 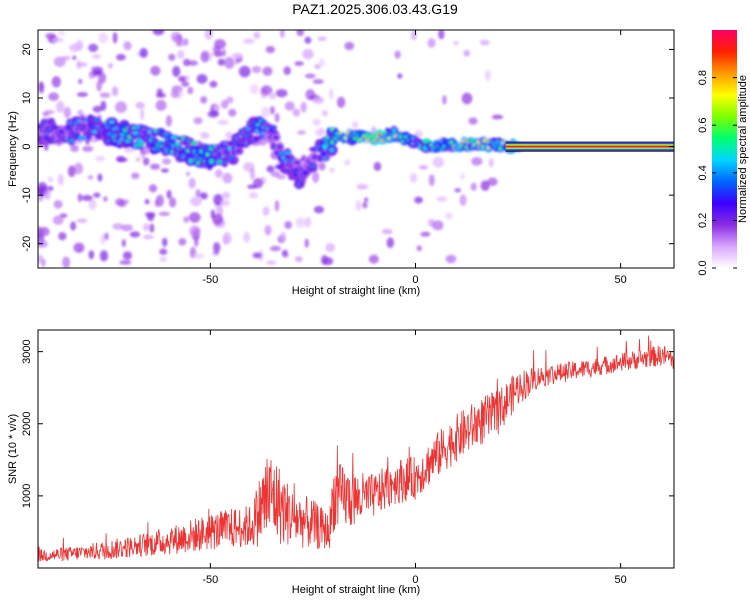 What do you see at coordinates (703, 77) in the screenshot?
I see `colorbar-tick-label: 0.8` at bounding box center [703, 77].